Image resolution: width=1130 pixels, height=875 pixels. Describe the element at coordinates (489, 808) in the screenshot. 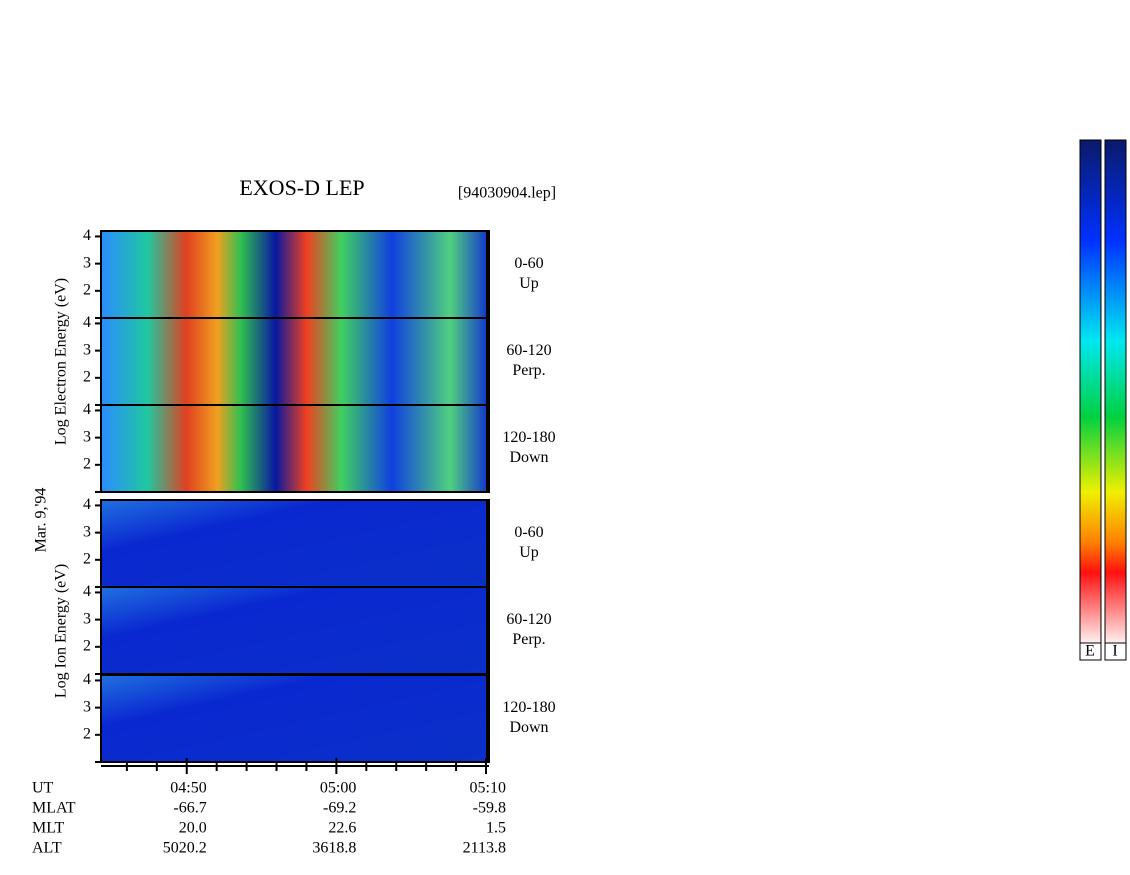

I see `ephemeris-value: -59.8` at that location.